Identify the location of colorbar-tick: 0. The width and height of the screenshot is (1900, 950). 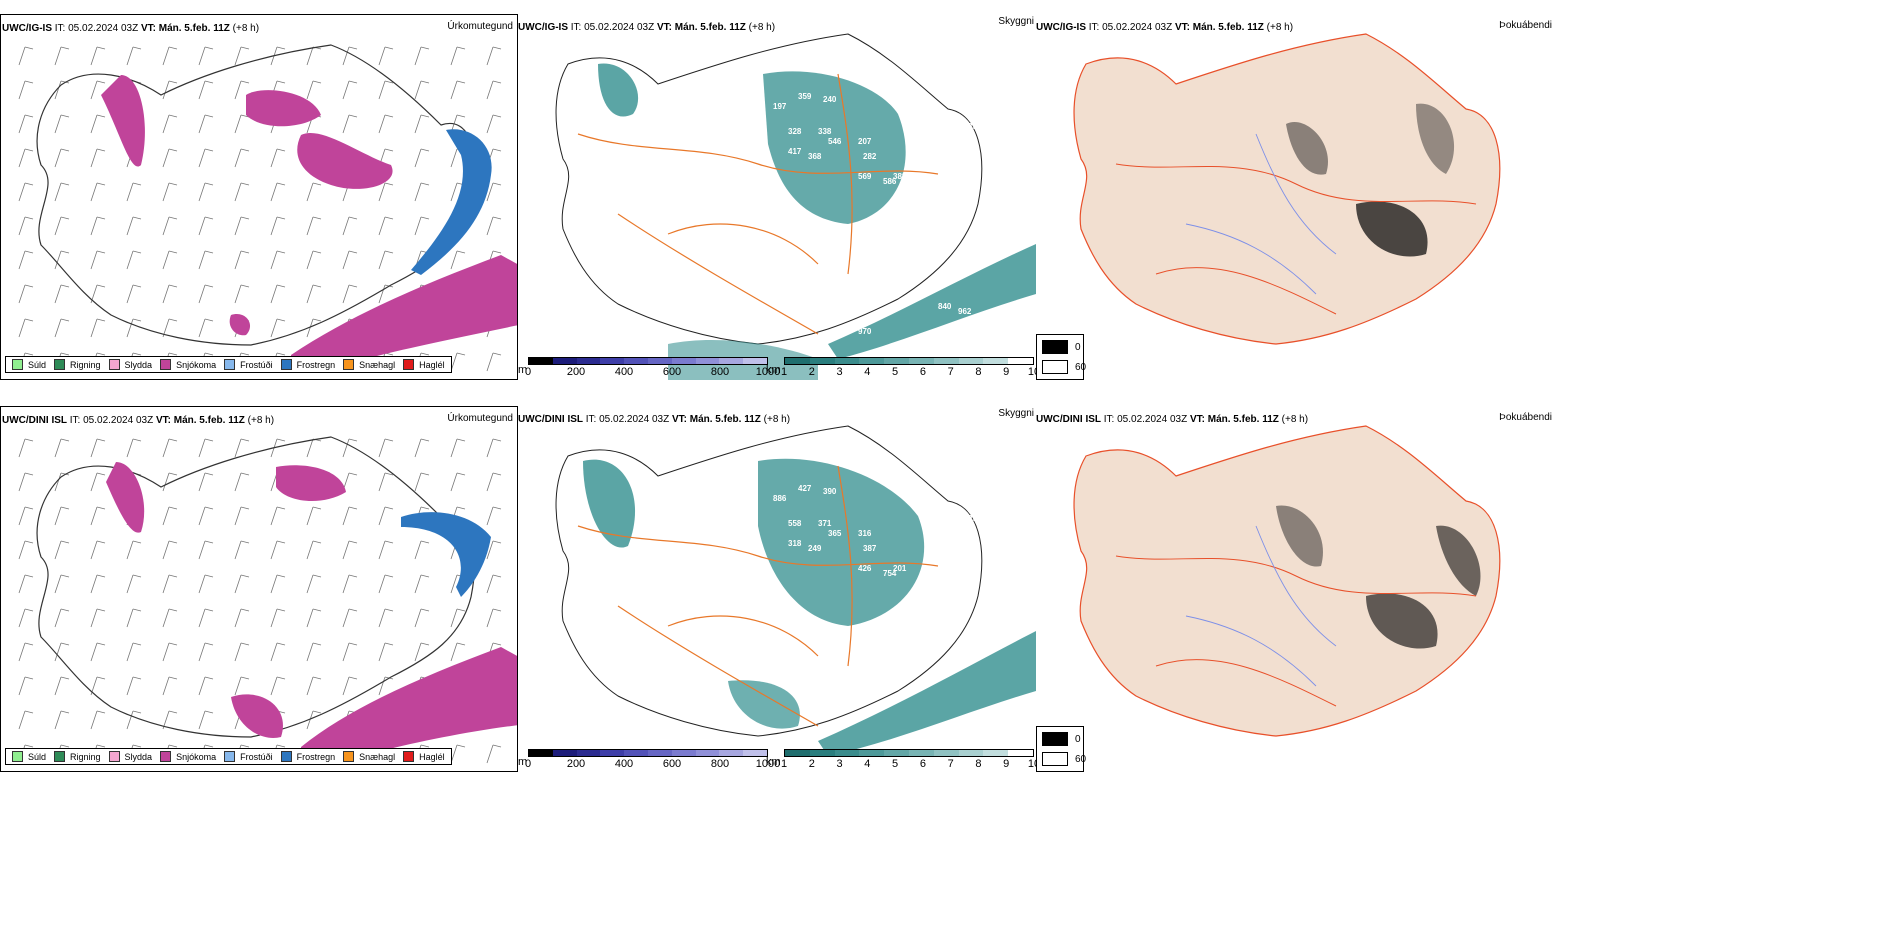
(528, 372).